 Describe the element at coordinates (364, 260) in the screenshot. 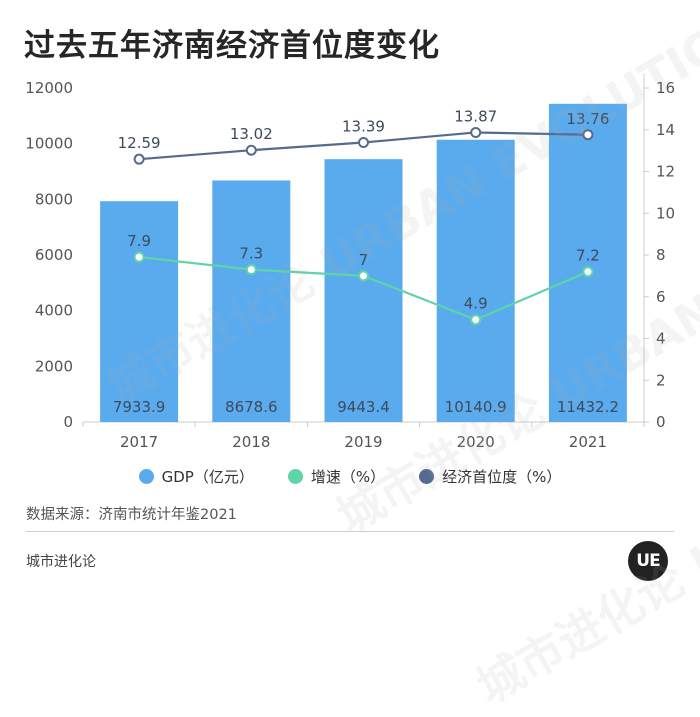

I see `growth-value-label: 7` at that location.